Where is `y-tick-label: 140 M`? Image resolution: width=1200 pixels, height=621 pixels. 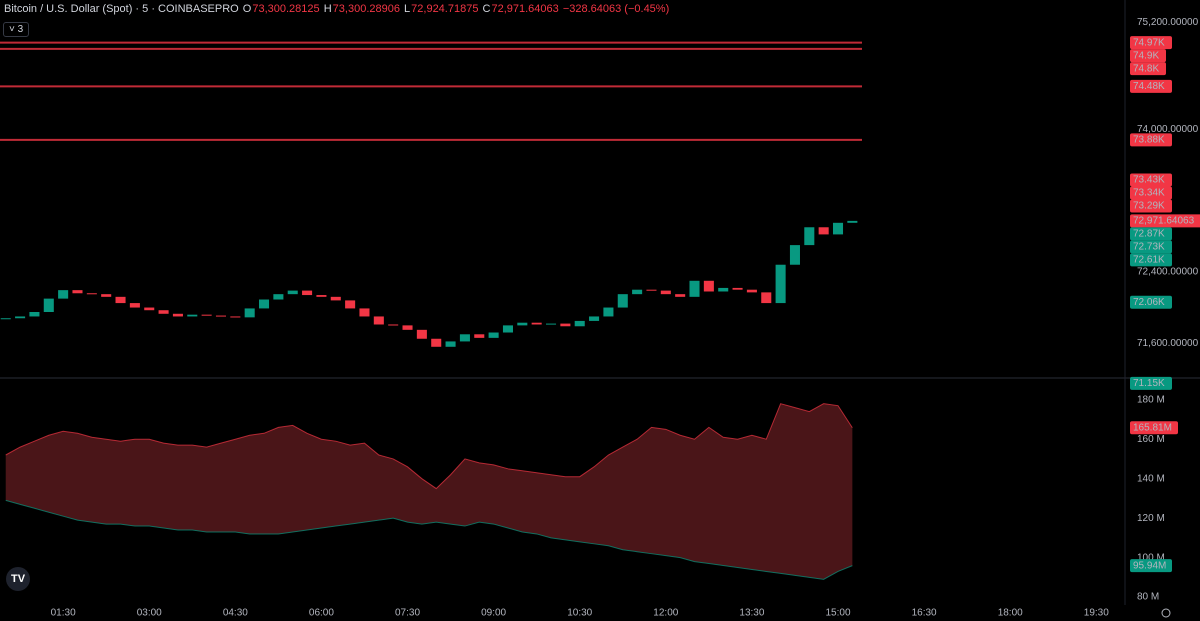 y-tick-label: 140 M is located at coordinates (1151, 478).